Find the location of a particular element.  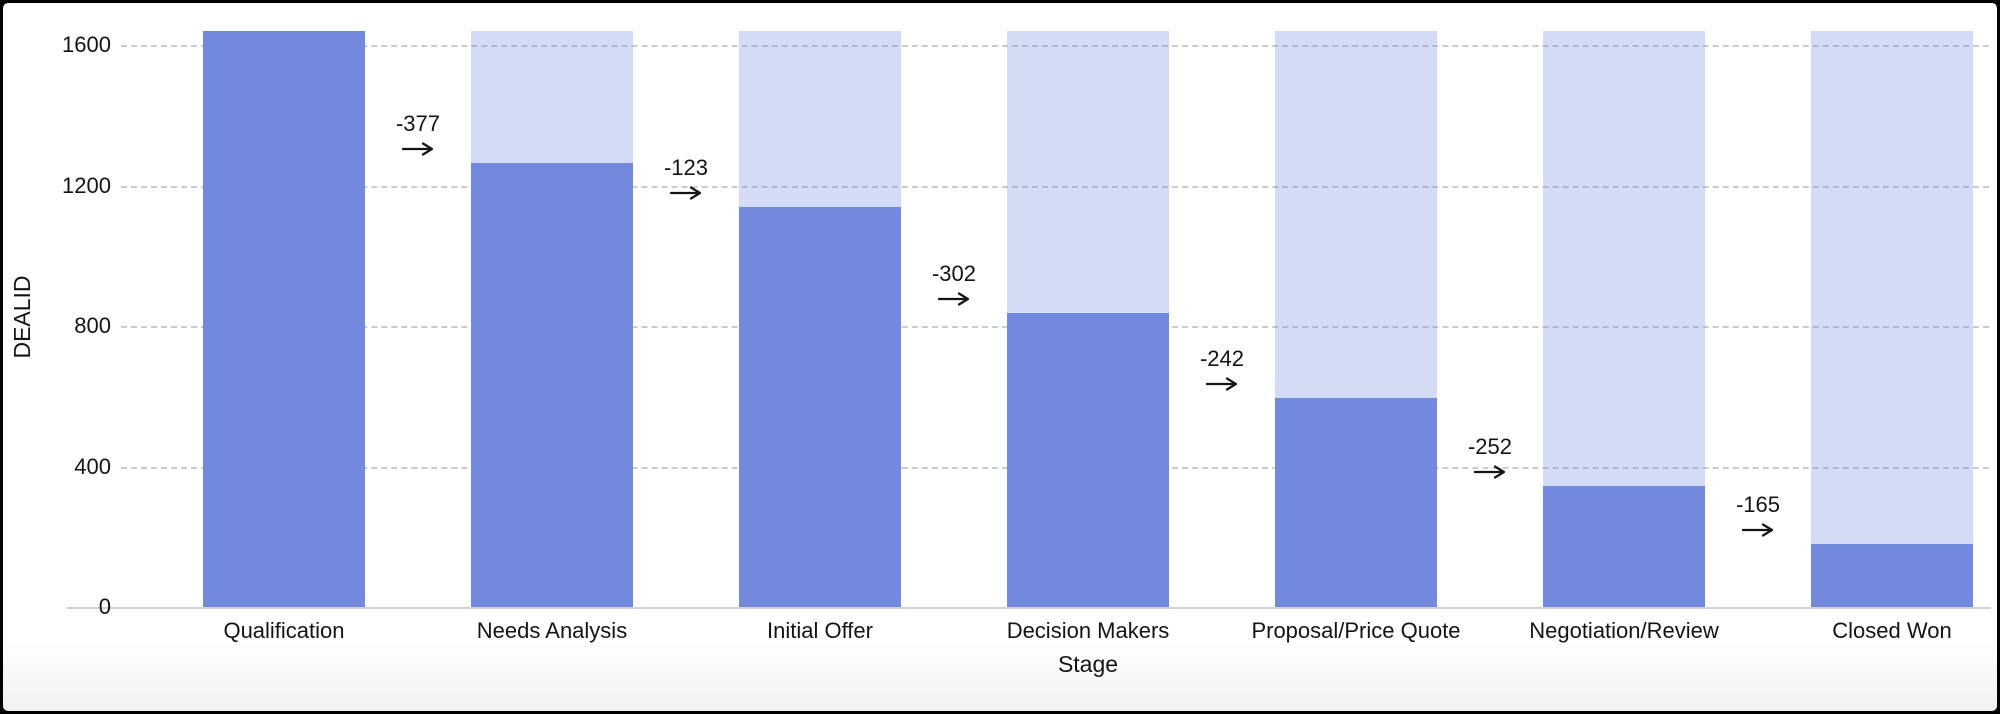

x-axis-title: Stage is located at coordinates (1088, 664).